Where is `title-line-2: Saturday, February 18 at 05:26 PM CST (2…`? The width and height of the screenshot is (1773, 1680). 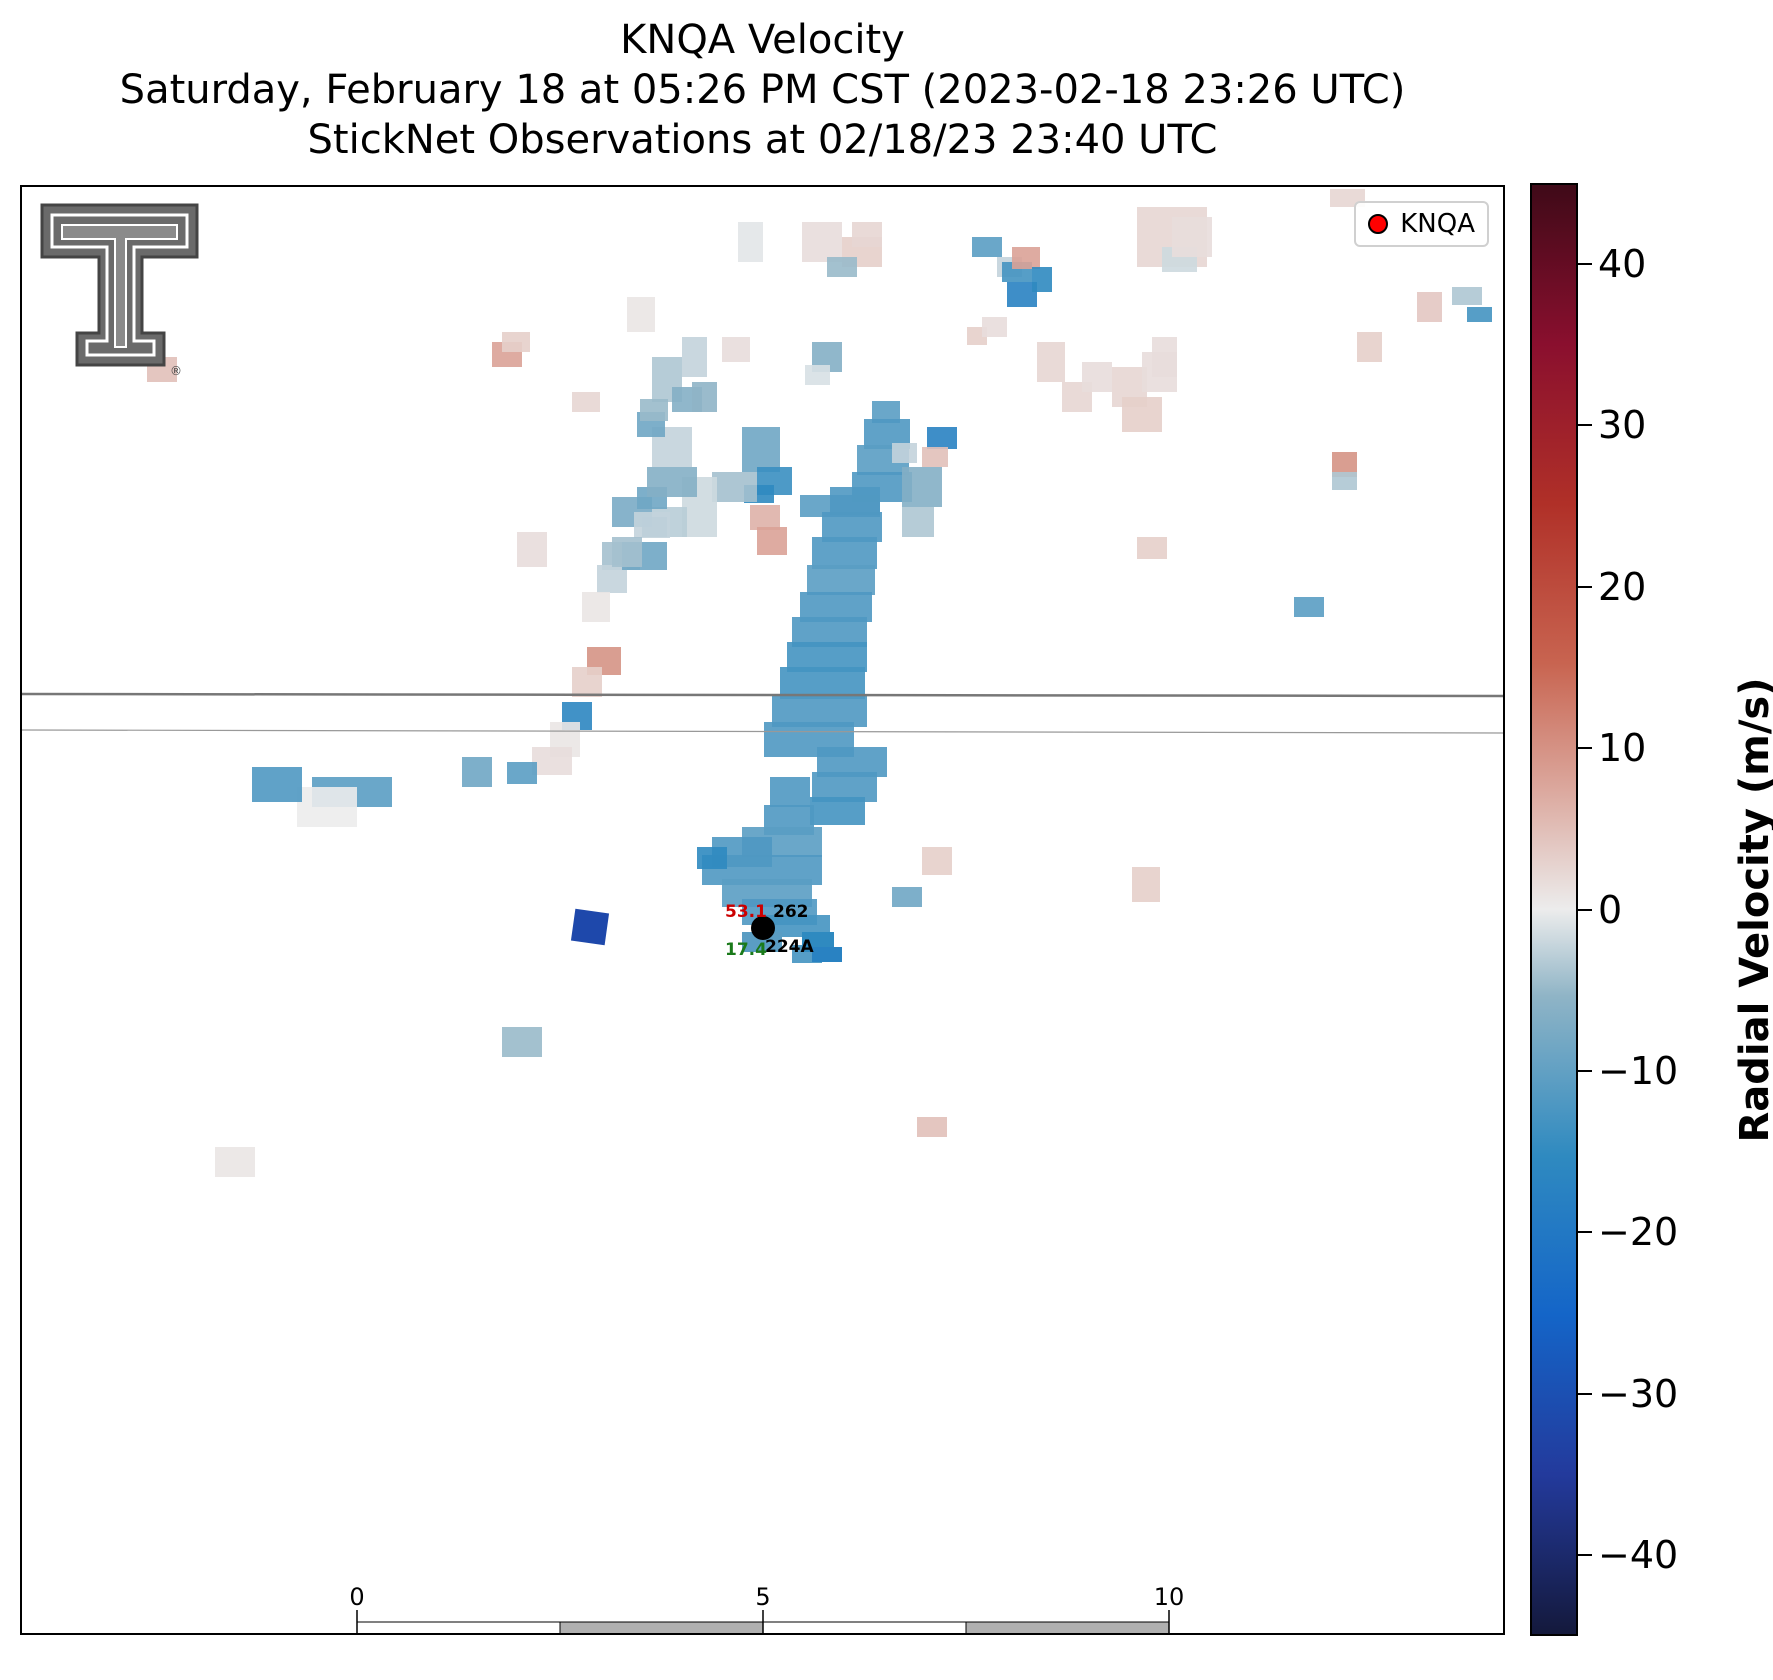
title-line-2: Saturday, February 18 at 05:26 PM CST (2… is located at coordinates (762, 90).